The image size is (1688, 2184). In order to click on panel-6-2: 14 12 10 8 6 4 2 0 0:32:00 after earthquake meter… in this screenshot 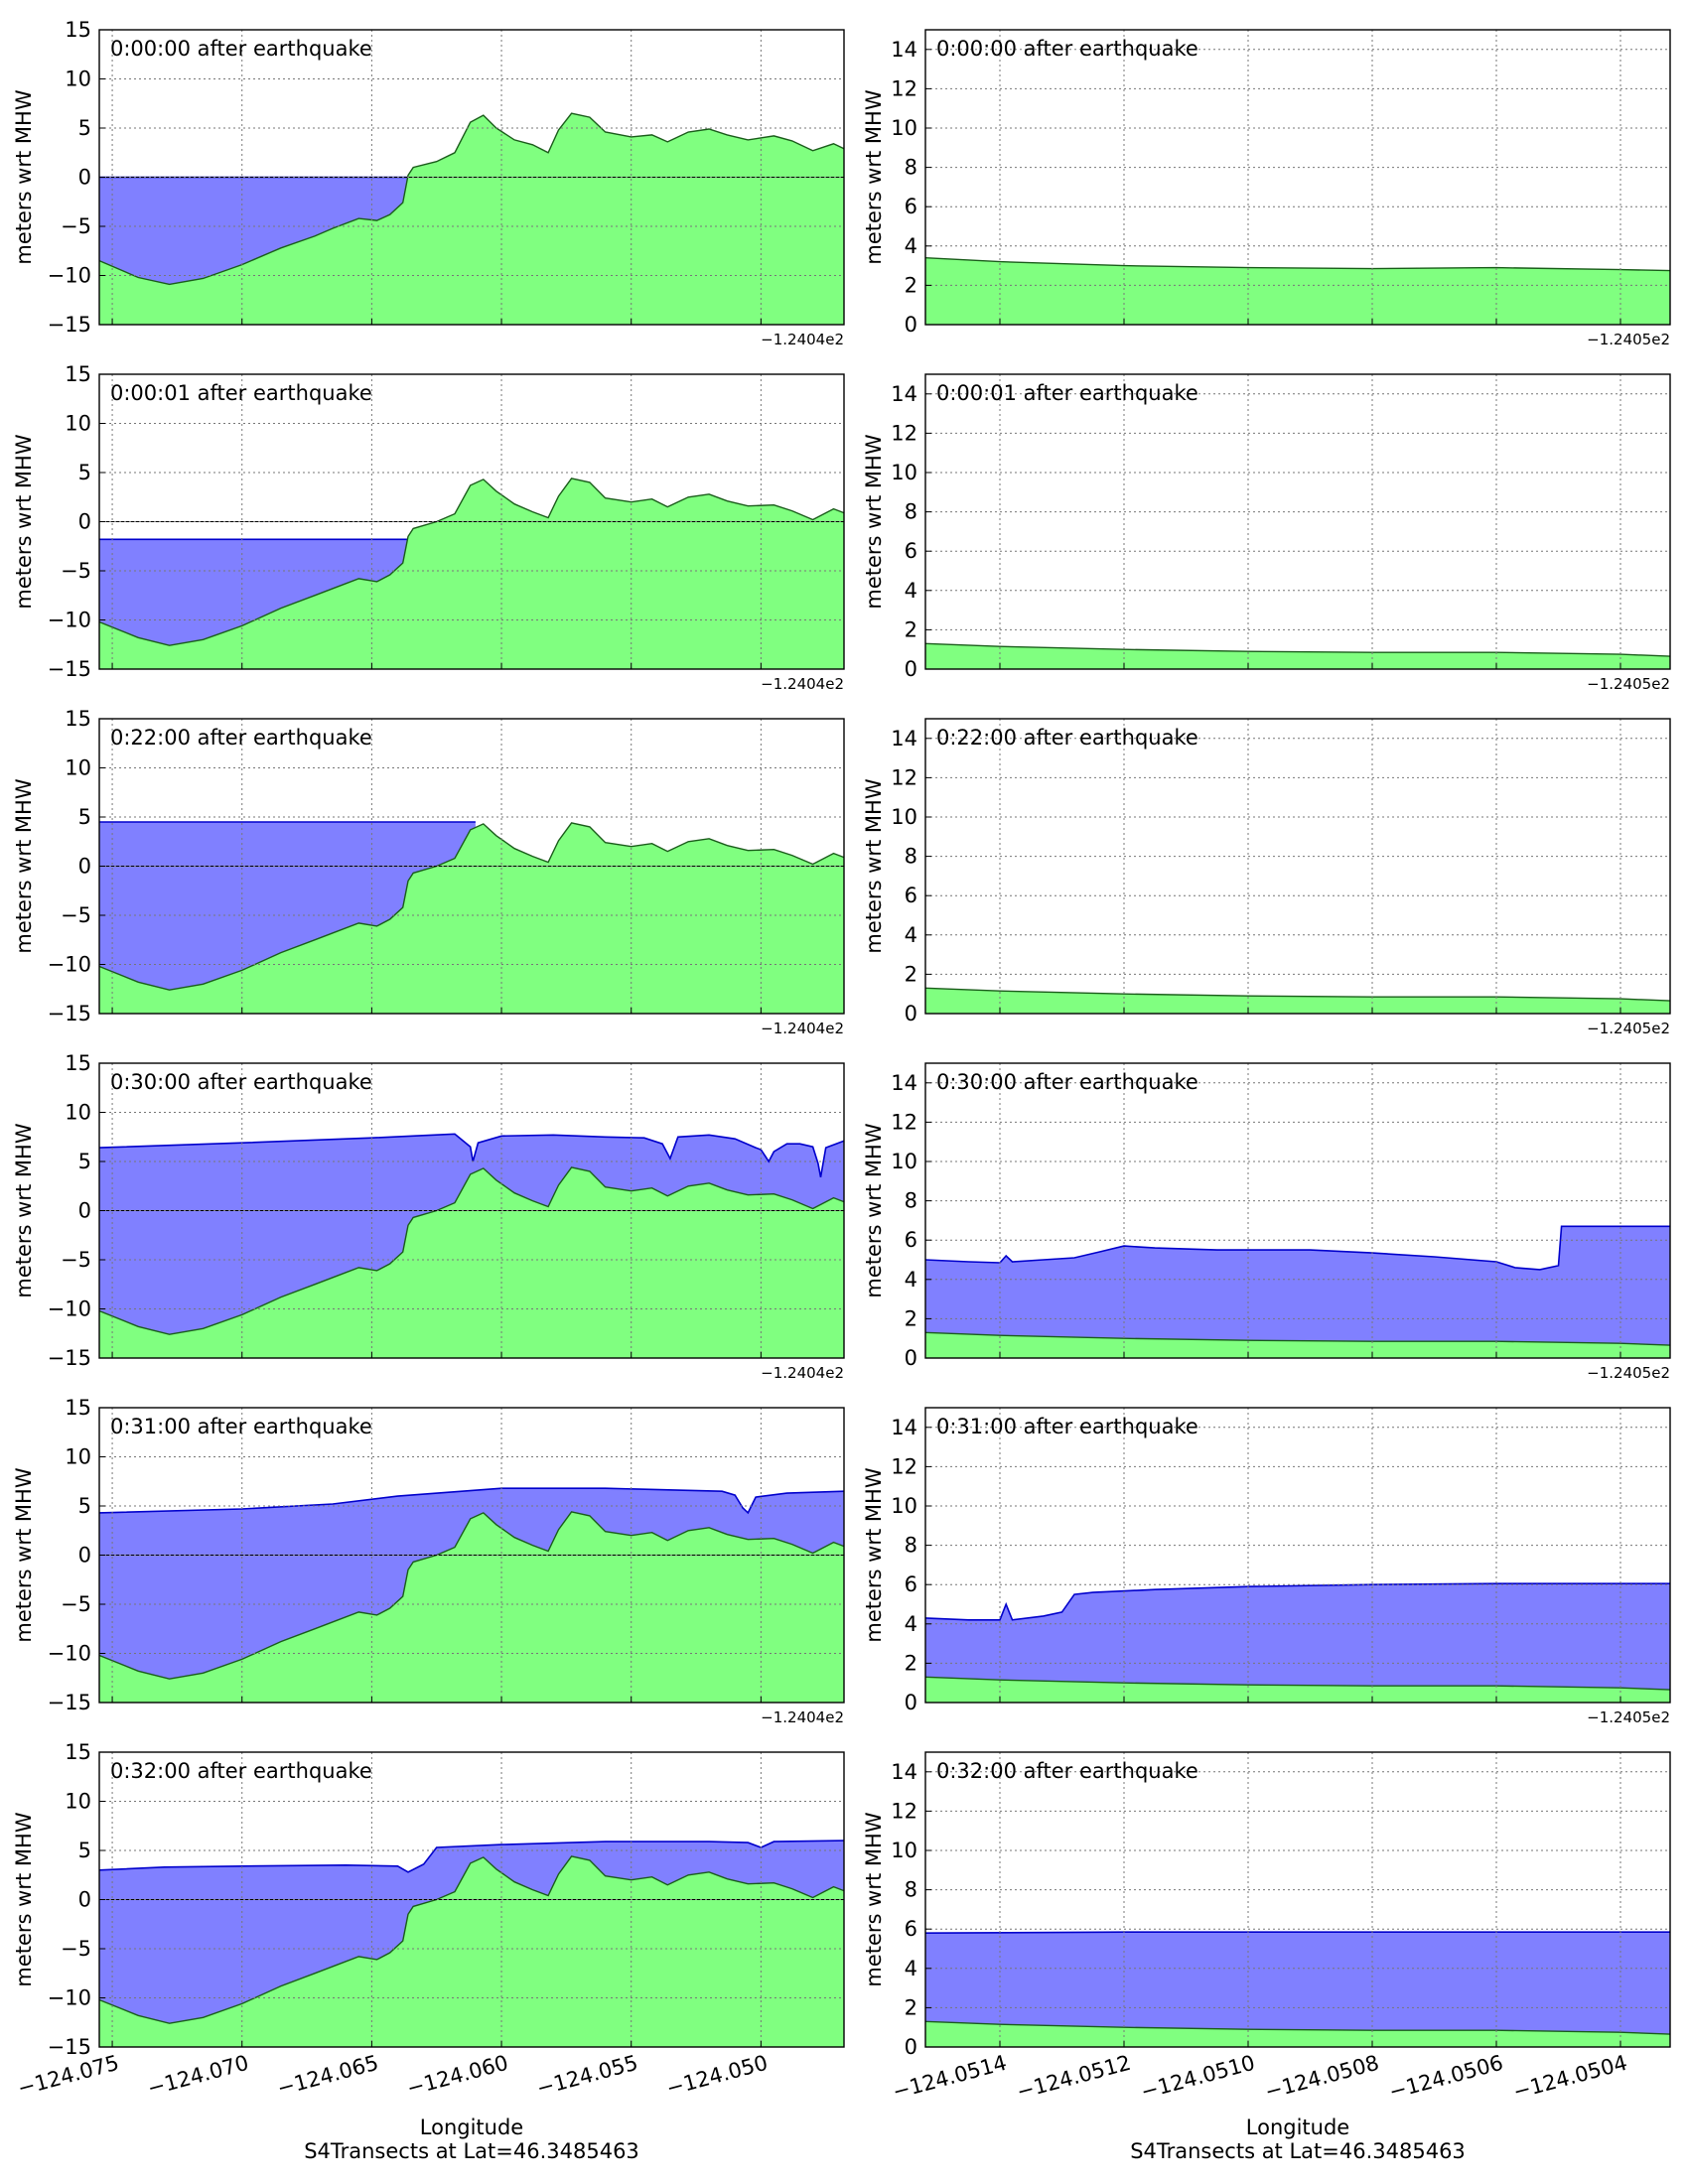, I will do `click(1266, 1928)`.